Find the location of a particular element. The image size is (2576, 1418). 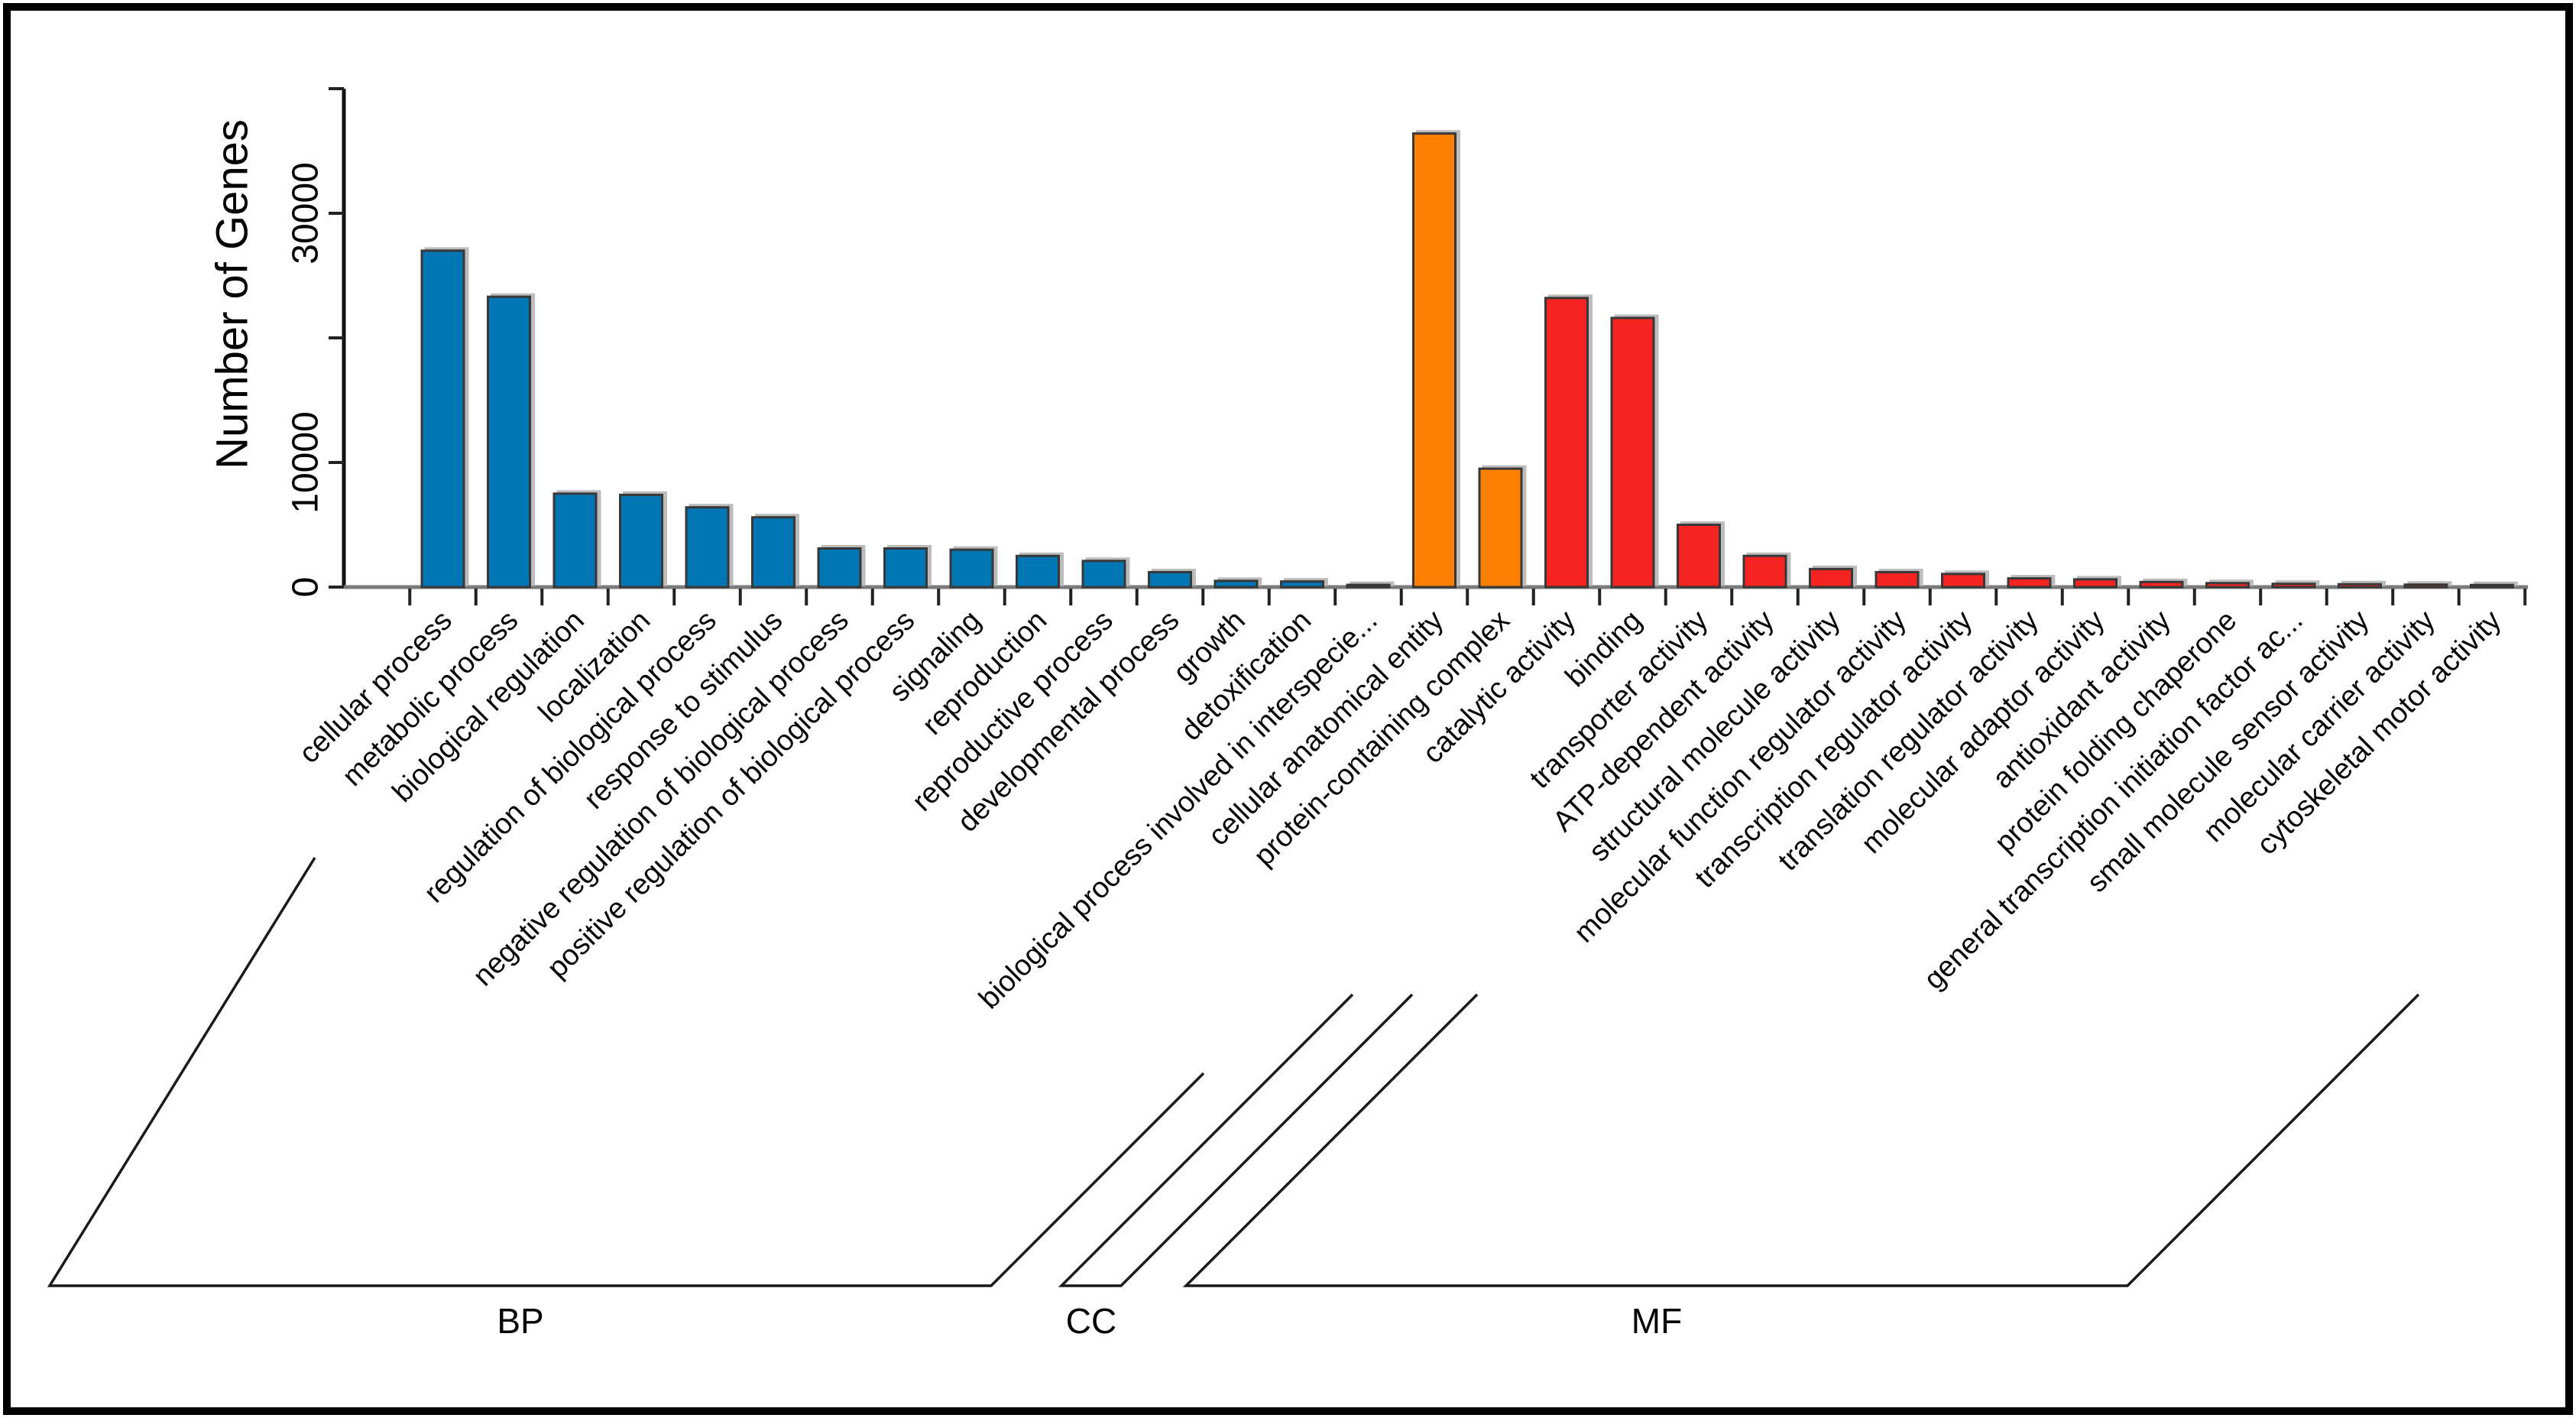

y-tick-label: 30000 is located at coordinates (306, 213).